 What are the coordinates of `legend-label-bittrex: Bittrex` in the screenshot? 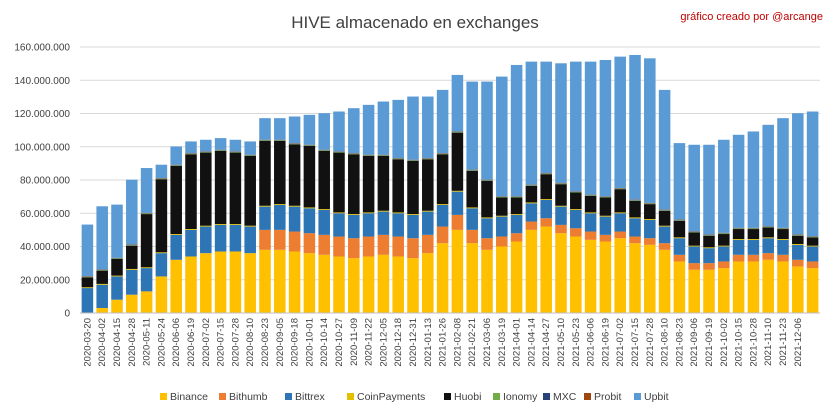 It's located at (310, 397).